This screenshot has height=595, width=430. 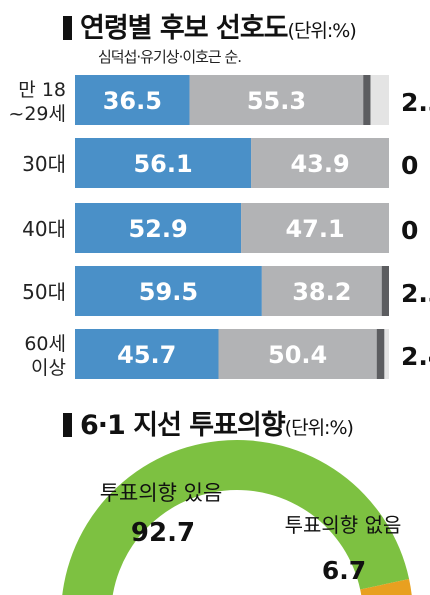 I want to click on candidate-order-note: 심덕섭·유기상·이호근 순., so click(x=170, y=57).